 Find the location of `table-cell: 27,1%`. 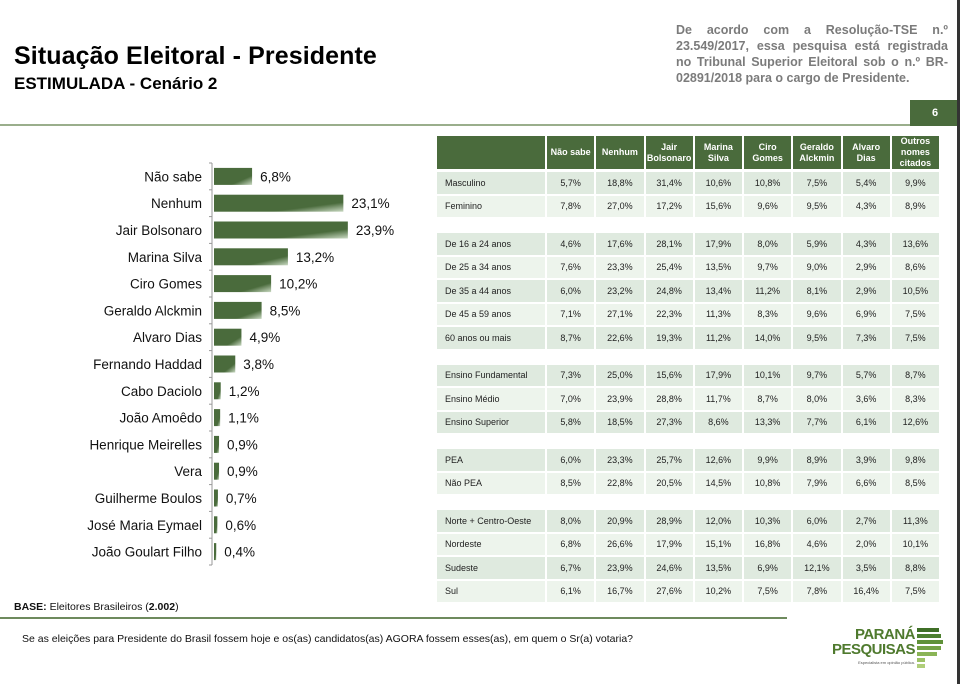

table-cell: 27,1% is located at coordinates (620, 315).